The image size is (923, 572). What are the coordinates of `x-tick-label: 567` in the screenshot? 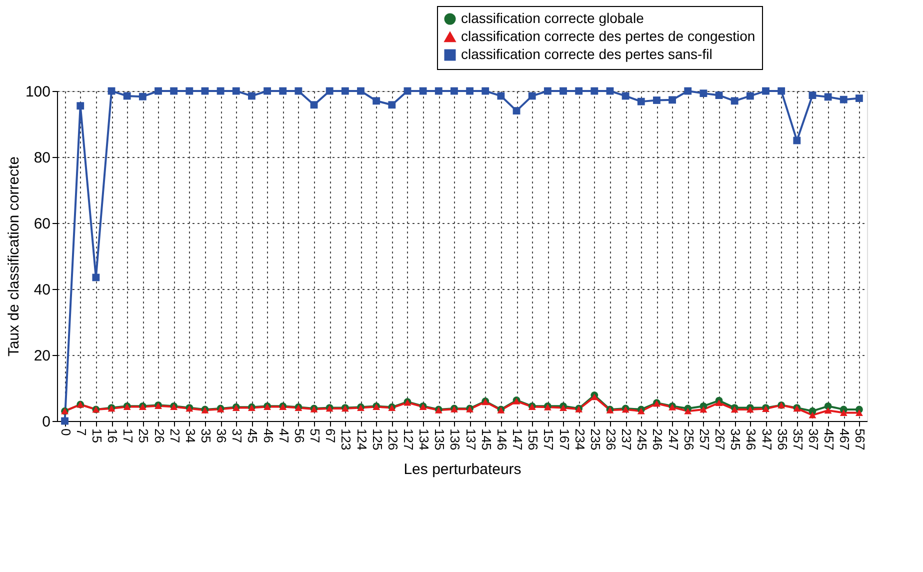 It's located at (860, 439).